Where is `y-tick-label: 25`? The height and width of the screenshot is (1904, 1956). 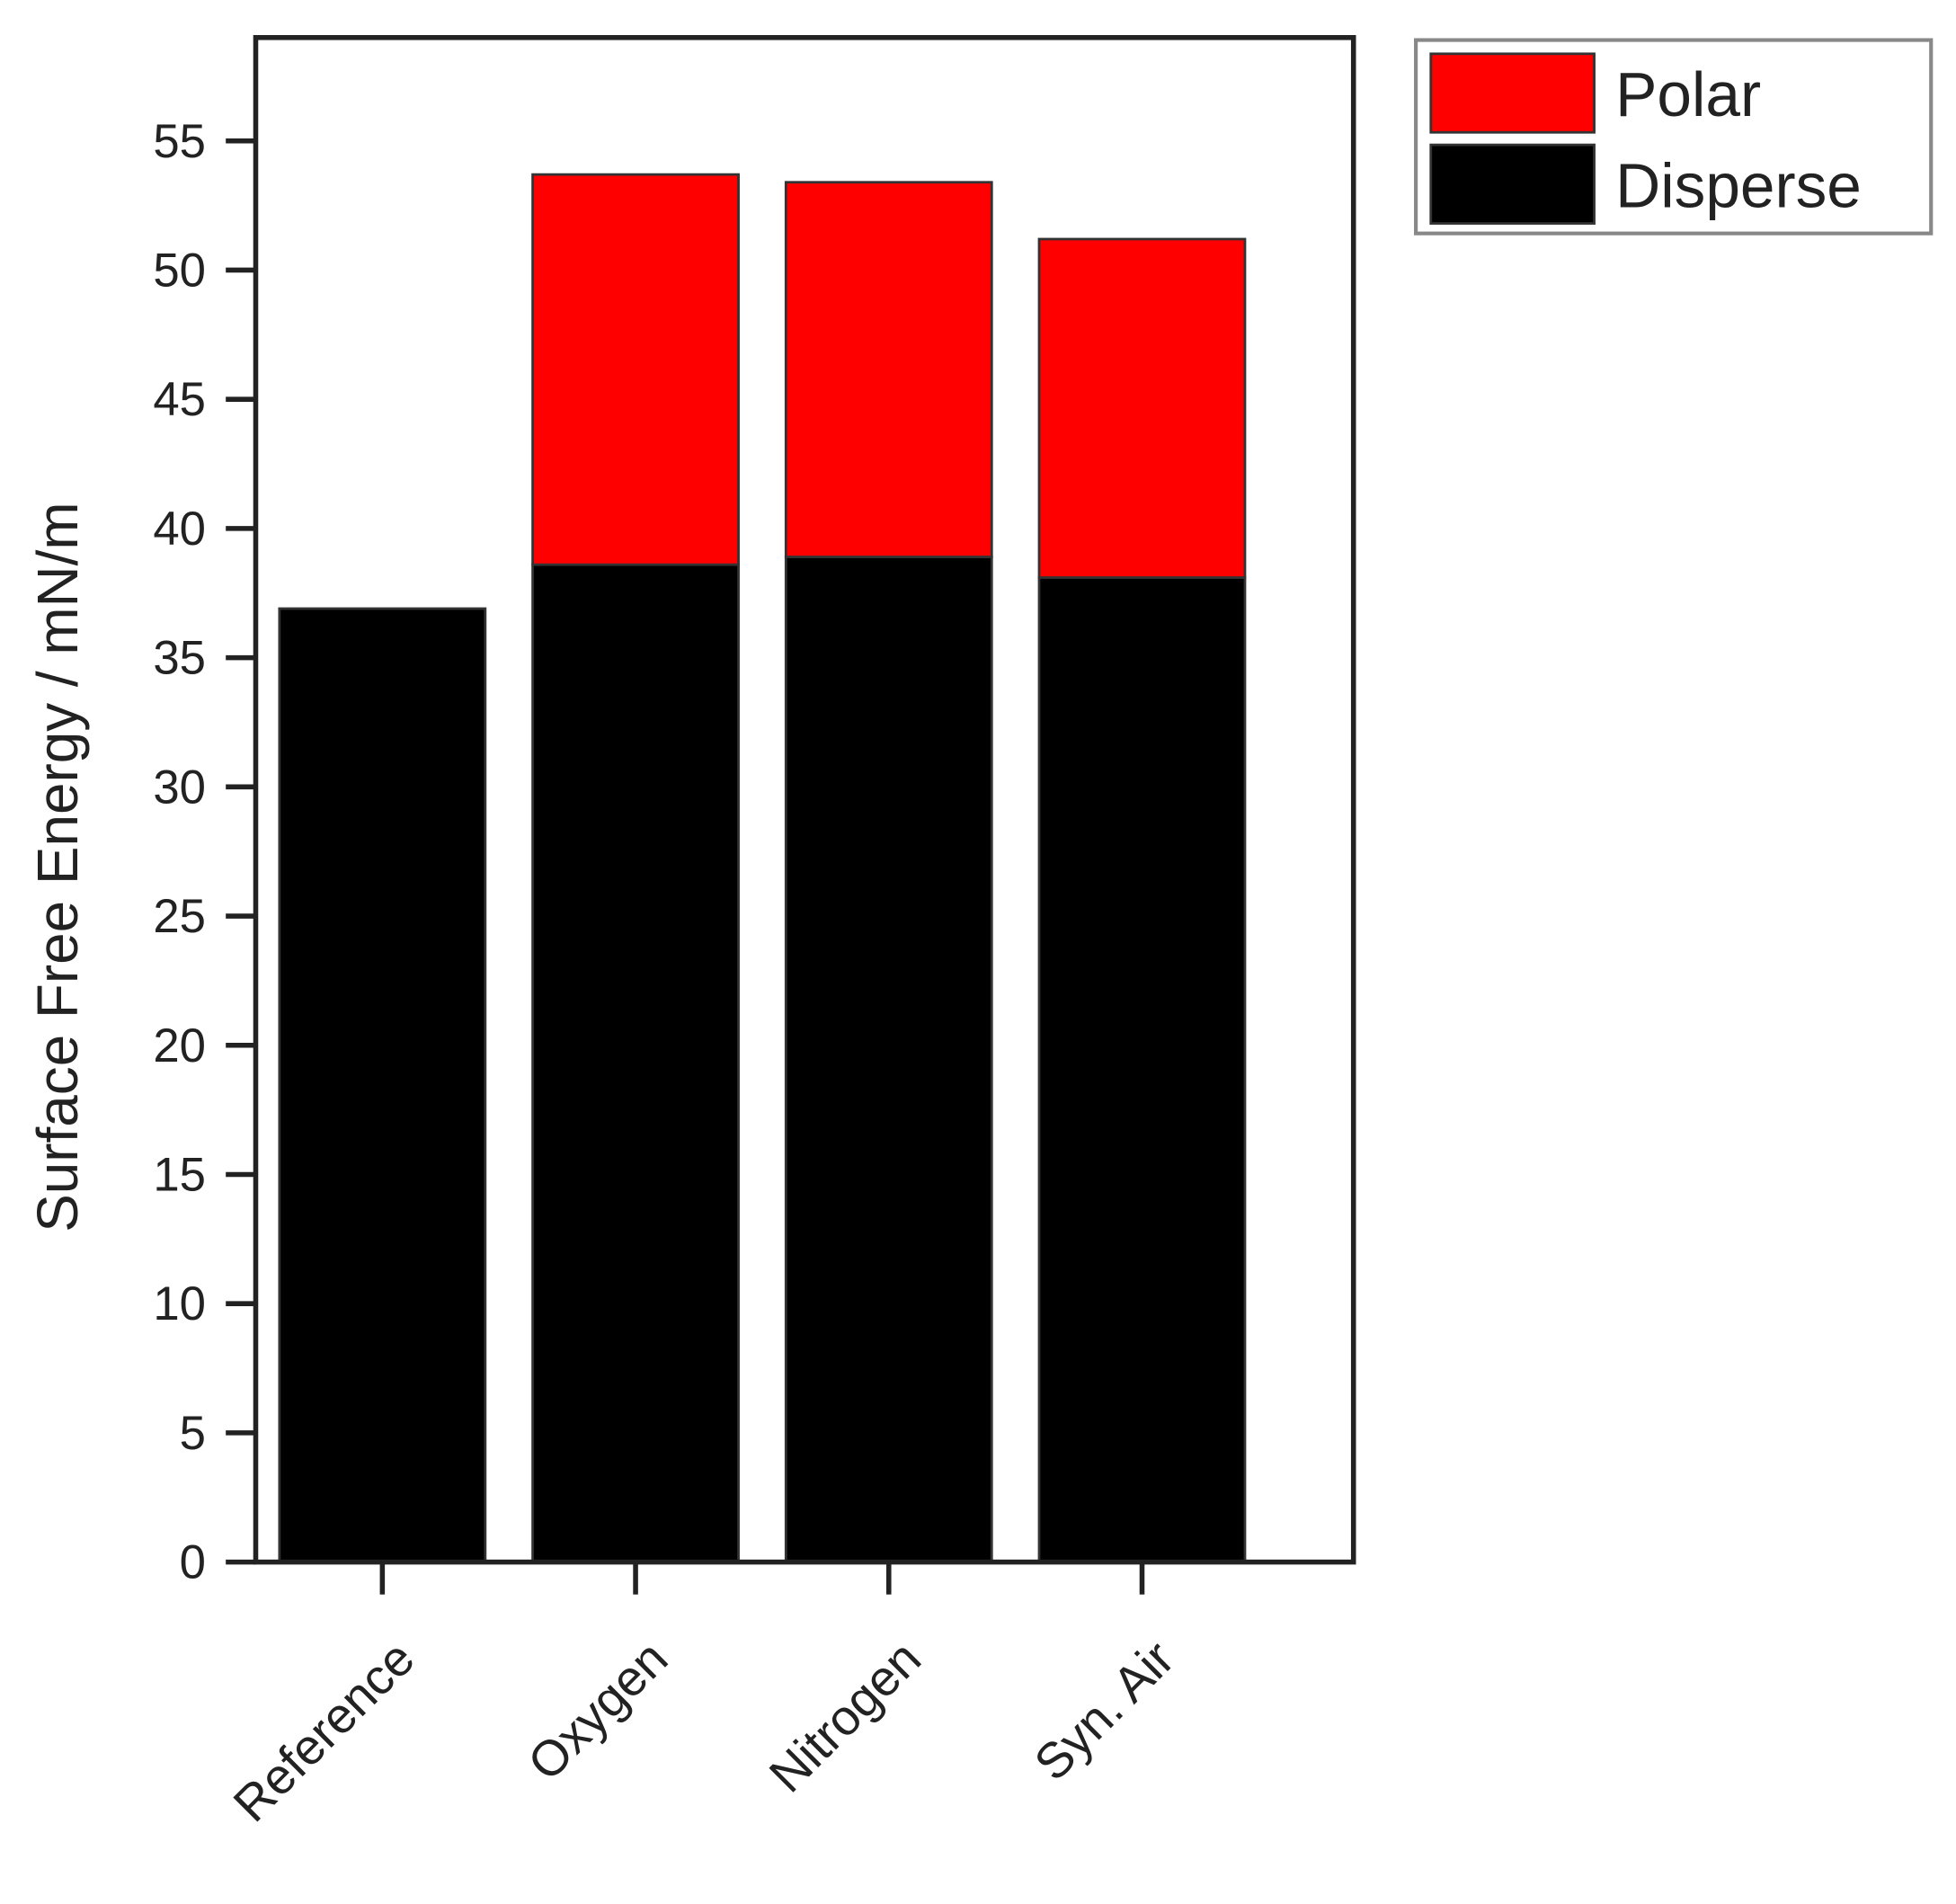 y-tick-label: 25 is located at coordinates (180, 916).